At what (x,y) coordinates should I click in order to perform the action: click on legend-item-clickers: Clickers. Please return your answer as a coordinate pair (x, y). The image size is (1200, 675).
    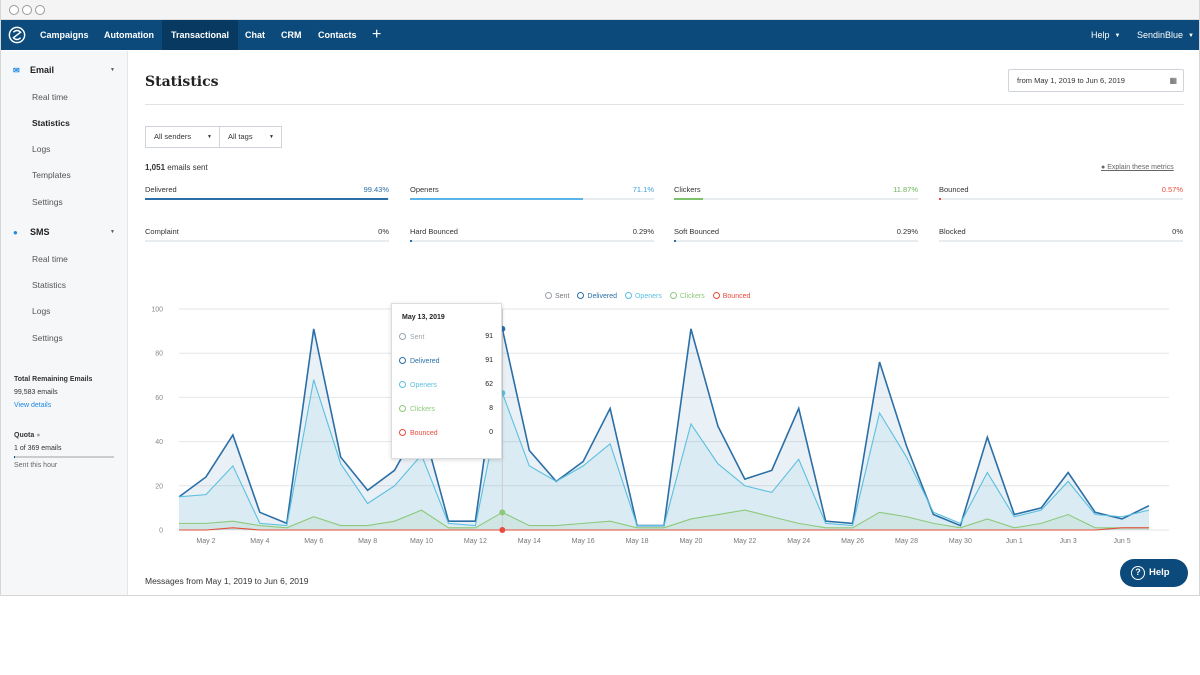
    Looking at the image, I should click on (687, 296).